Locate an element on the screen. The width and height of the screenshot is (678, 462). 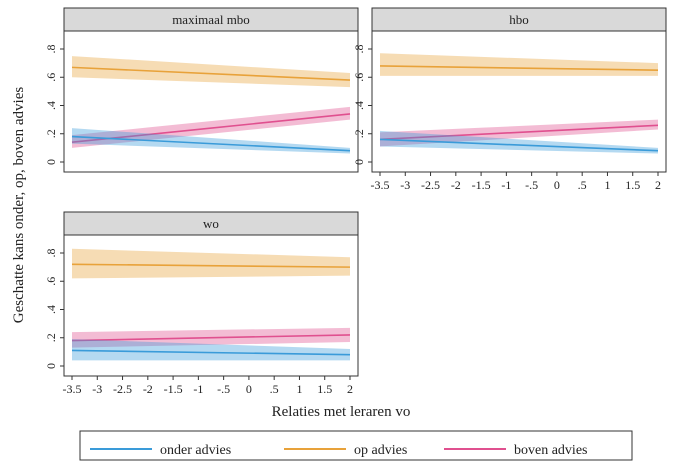
legend-box is located at coordinates (356, 445).